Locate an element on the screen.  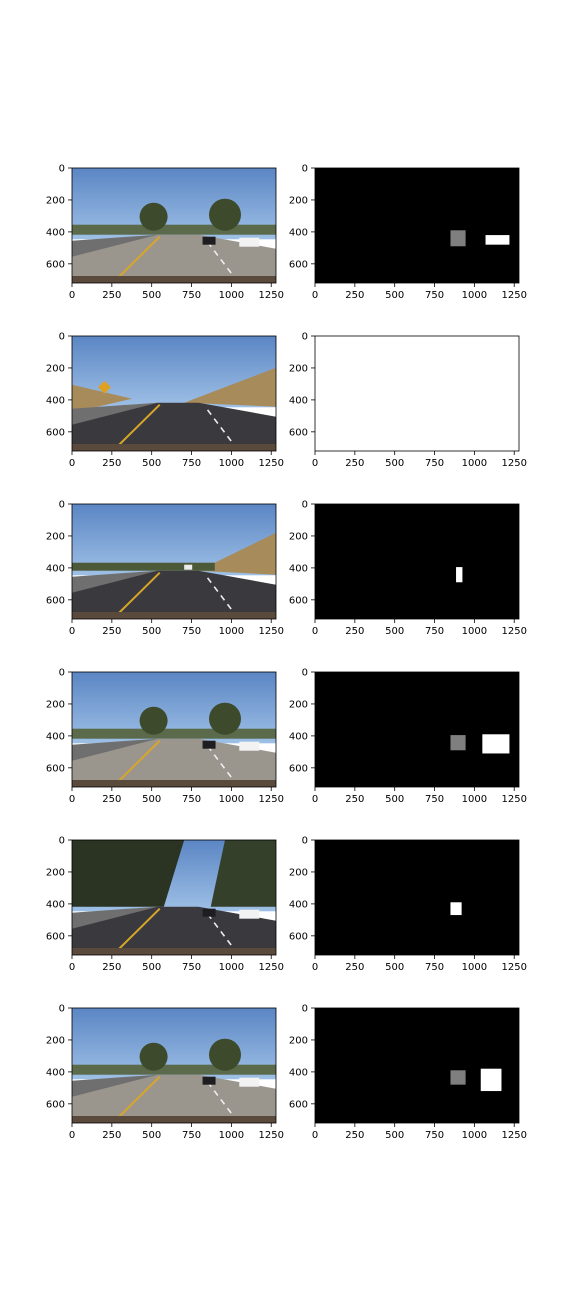
trees-right is located at coordinates (243, 873).